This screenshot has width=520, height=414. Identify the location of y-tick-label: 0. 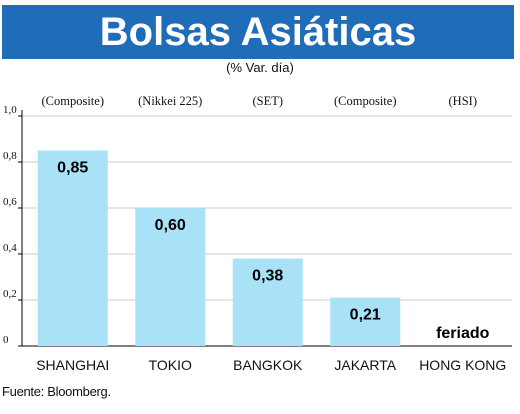
(6, 340).